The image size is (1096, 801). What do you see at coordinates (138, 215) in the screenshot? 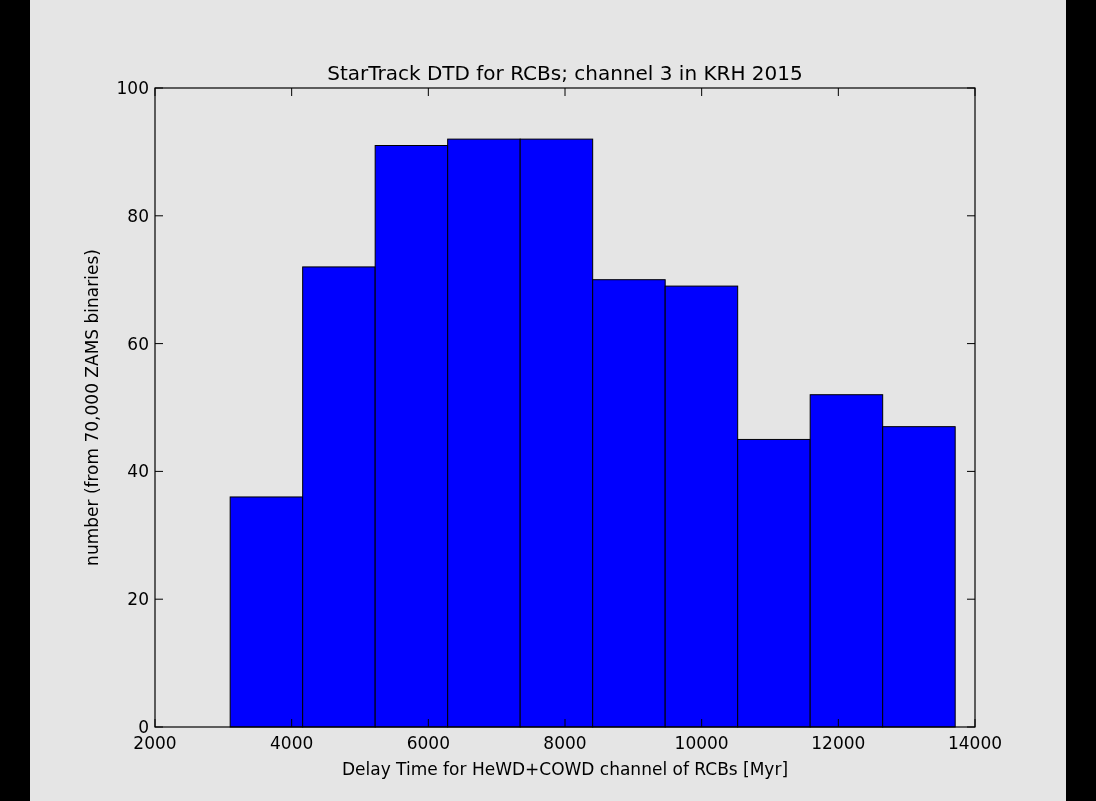
I see `y-tick-label: 80` at bounding box center [138, 215].